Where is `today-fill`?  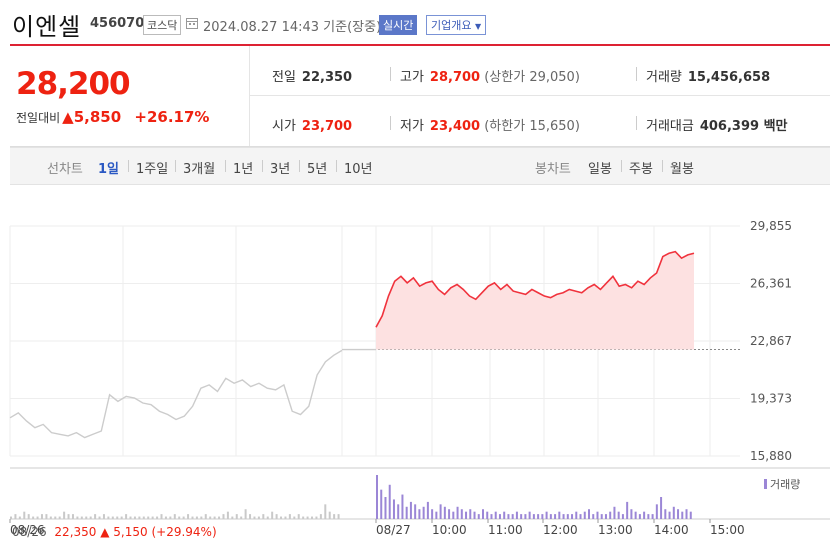
today-fill is located at coordinates (535, 300).